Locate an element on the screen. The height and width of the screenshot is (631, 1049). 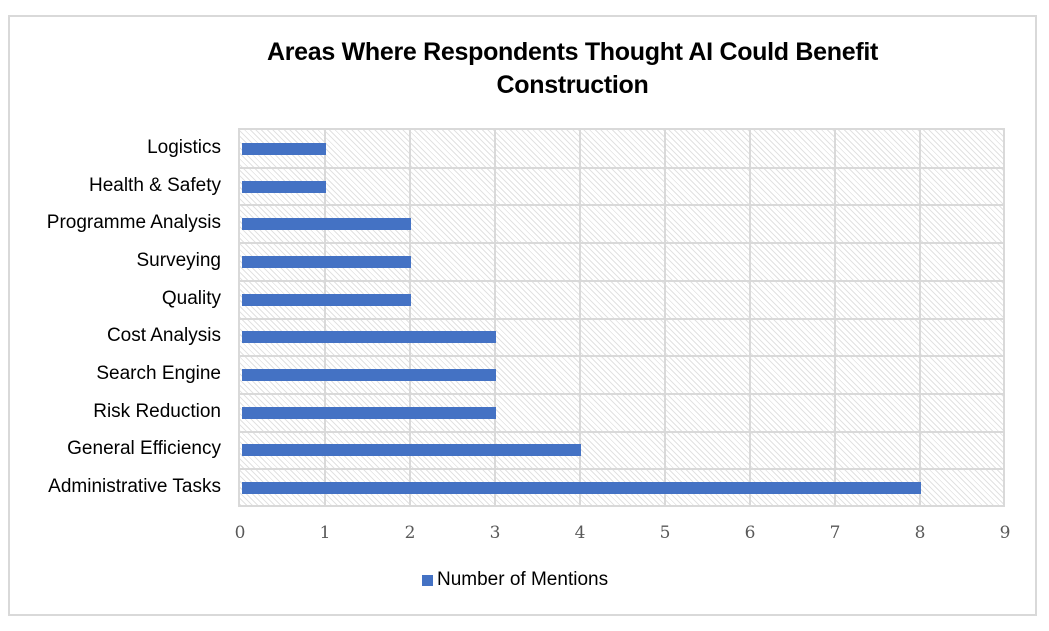
category-label: Health & Safety is located at coordinates (154, 185).